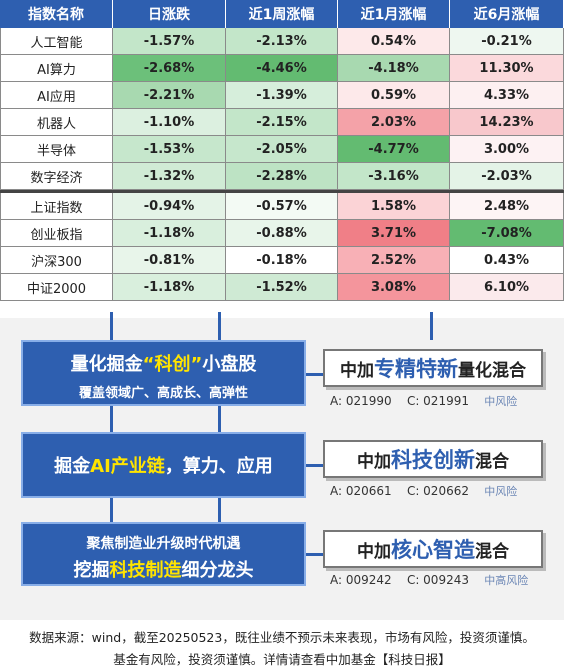  I want to click on index-name-cell: 机器人, so click(56, 122).